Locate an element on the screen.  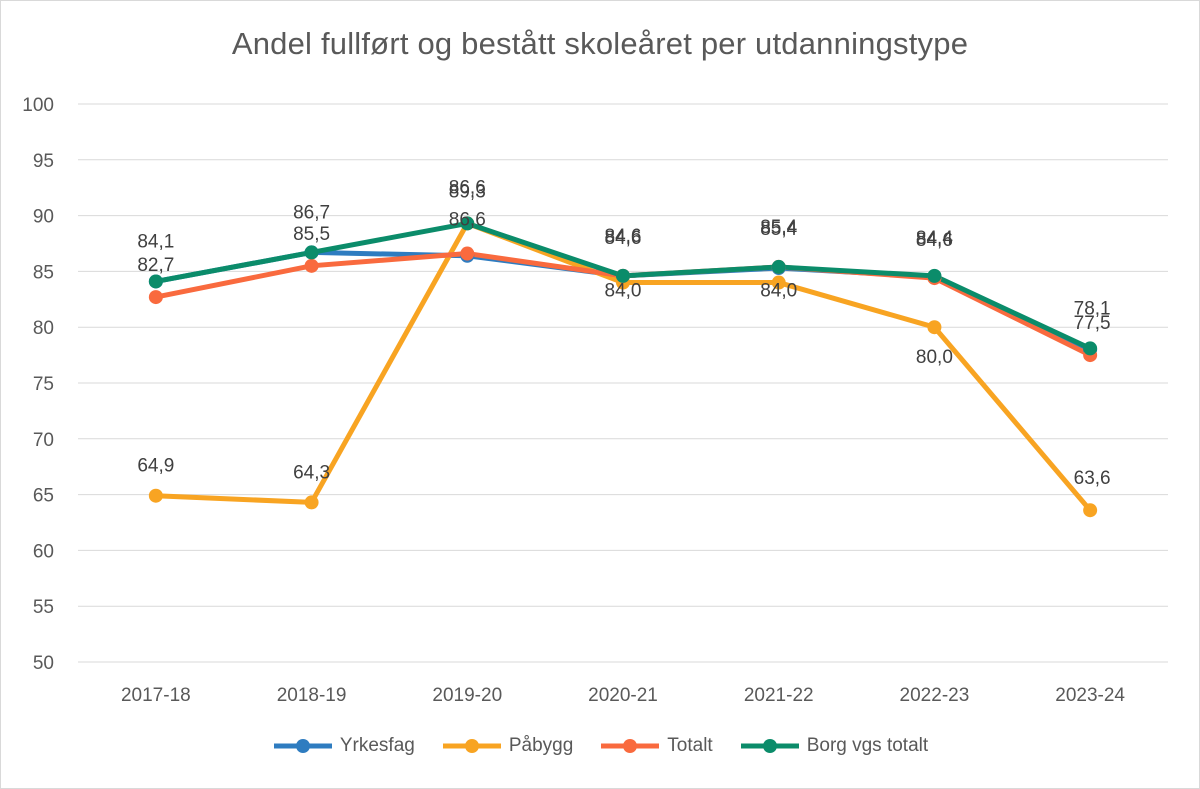
y-tick-label: 90 is located at coordinates (43, 217).